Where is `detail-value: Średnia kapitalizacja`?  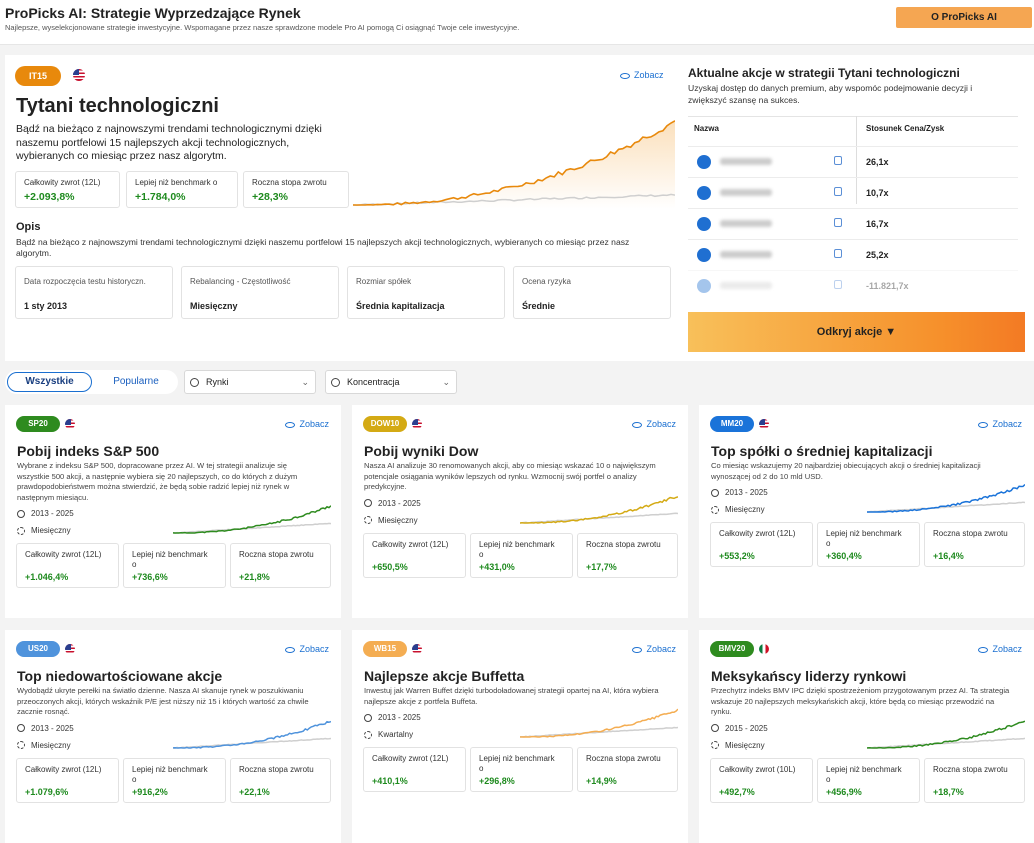
detail-value: Średnia kapitalizacja is located at coordinates (400, 306).